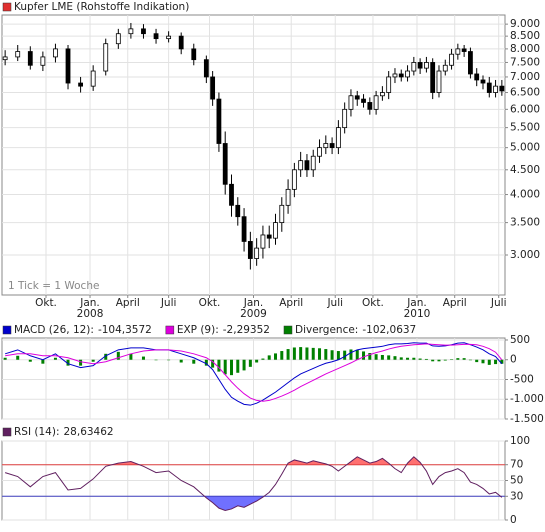 The height and width of the screenshot is (532, 545). Describe the element at coordinates (525, 24) in the screenshot. I see `y-tick-label: 9.000` at that location.